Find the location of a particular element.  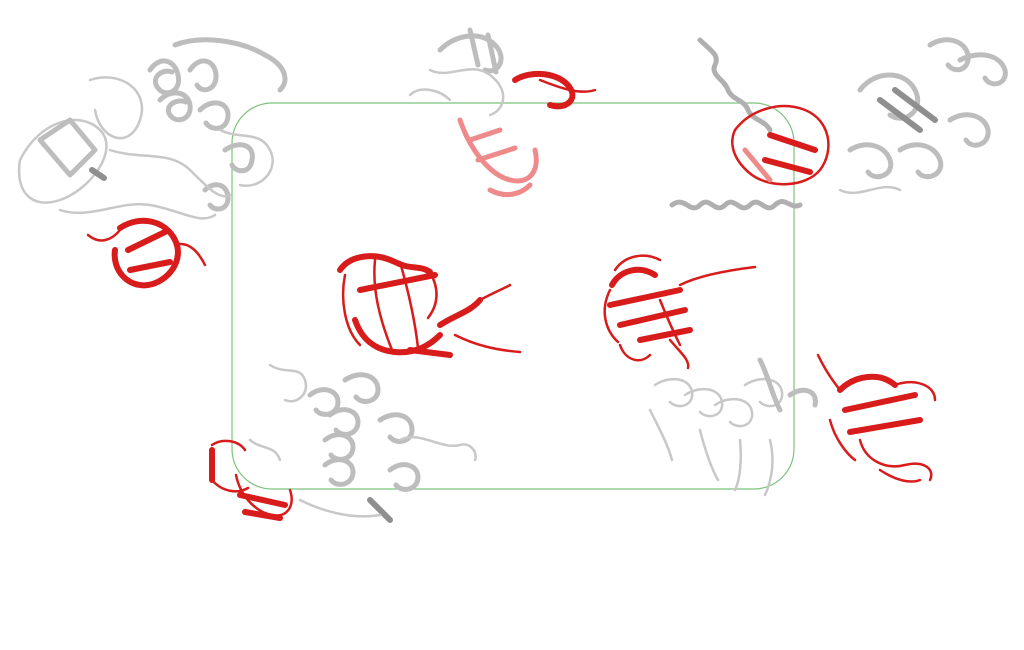

bottom-right-structure is located at coordinates (792, 425).